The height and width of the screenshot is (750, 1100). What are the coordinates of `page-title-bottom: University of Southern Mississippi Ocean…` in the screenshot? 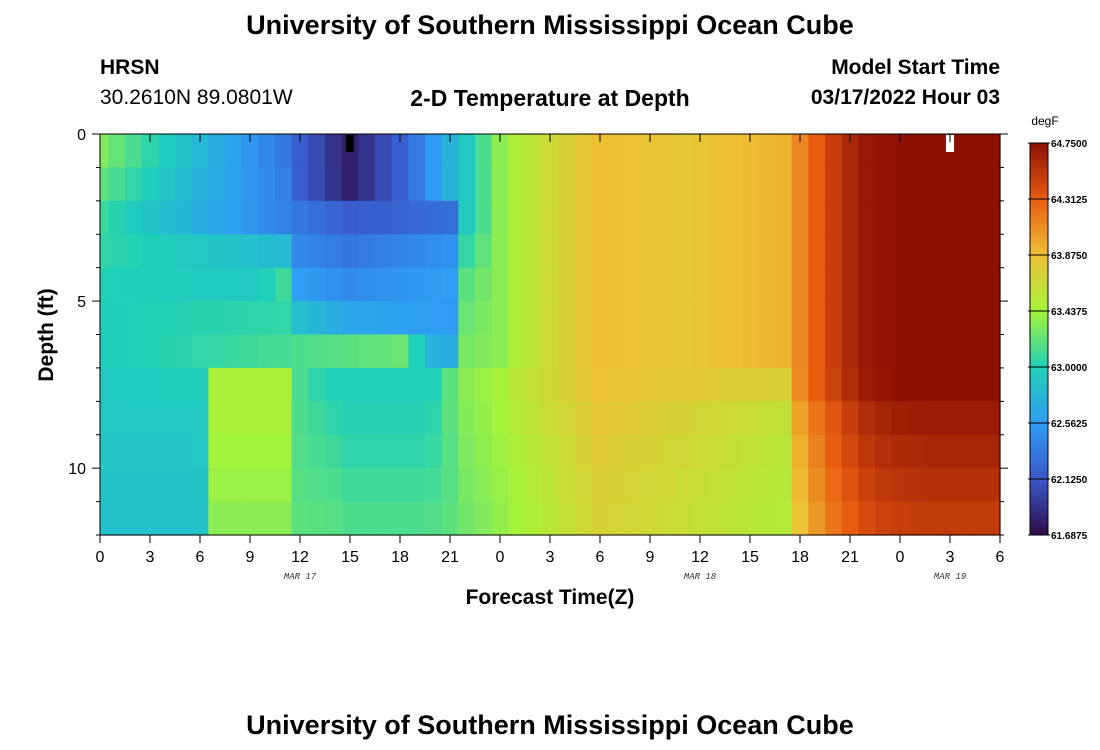 It's located at (550, 725).